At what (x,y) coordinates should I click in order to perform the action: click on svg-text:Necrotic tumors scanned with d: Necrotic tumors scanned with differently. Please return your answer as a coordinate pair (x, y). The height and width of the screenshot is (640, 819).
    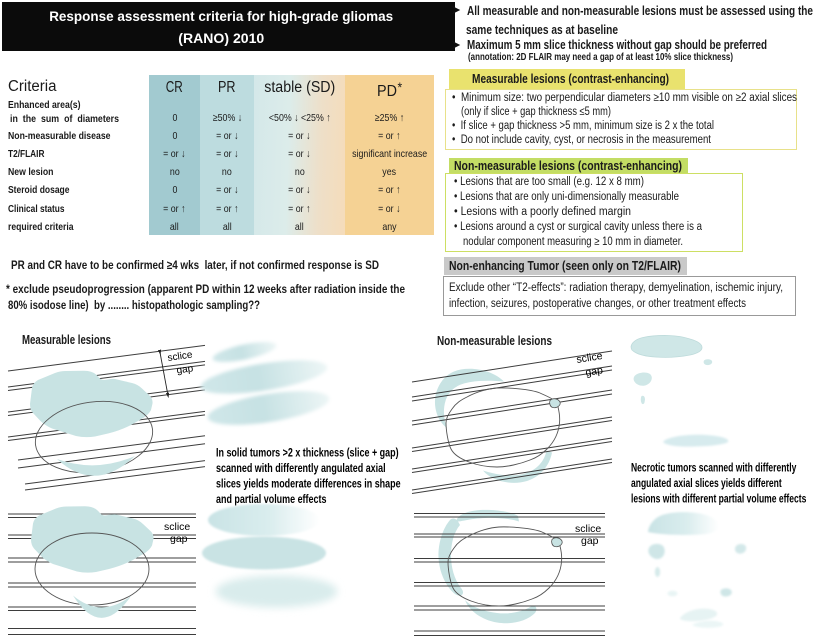
    Looking at the image, I should click on (714, 468).